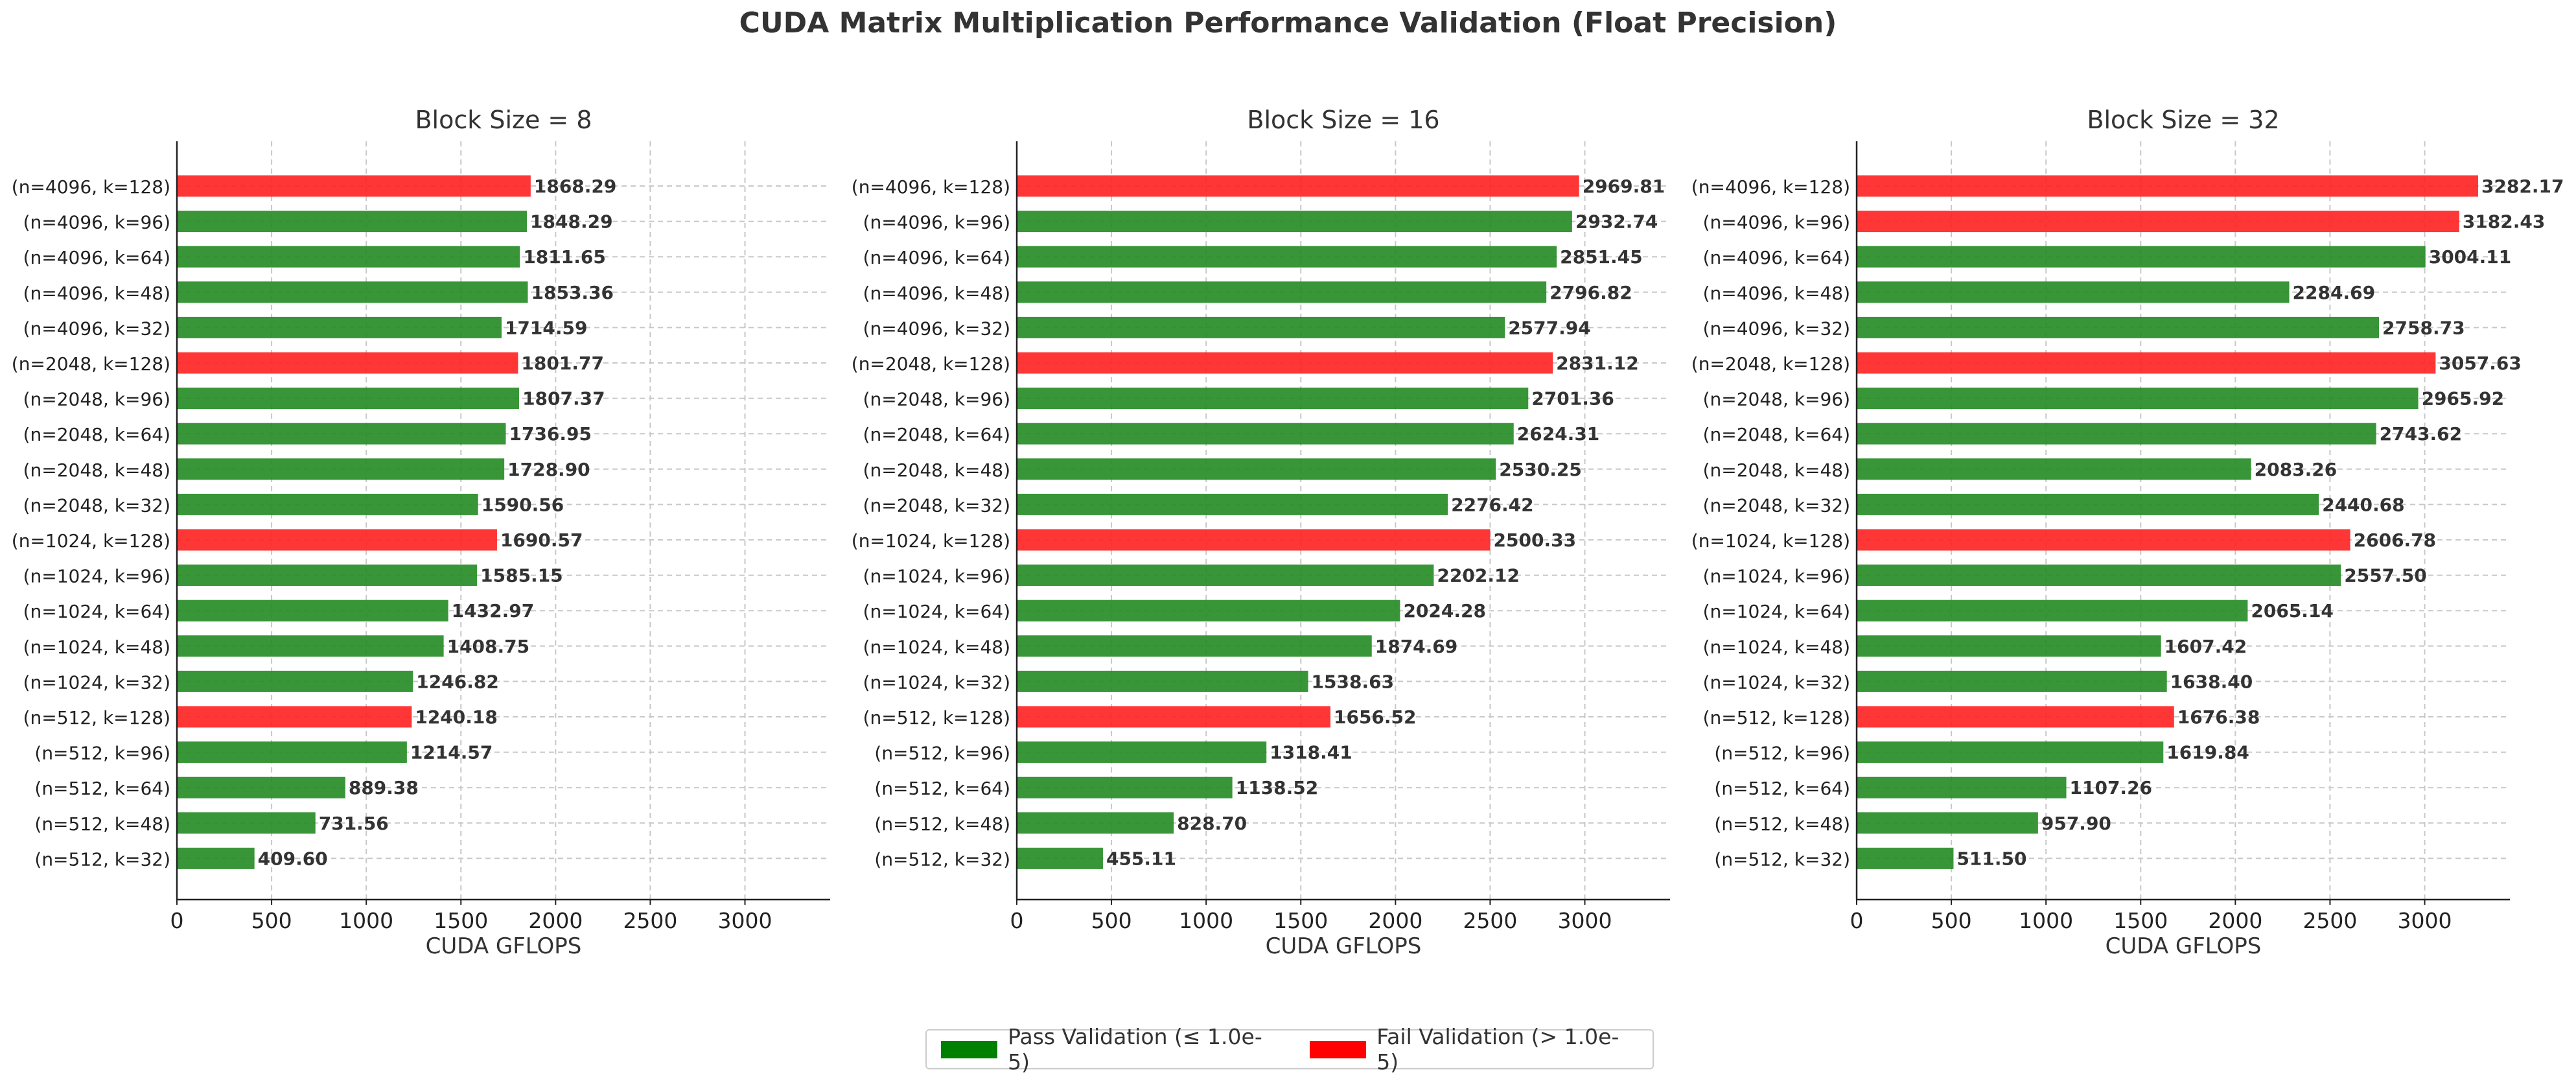  I want to click on category-label: (n=2048, k=48), so click(1777, 470).